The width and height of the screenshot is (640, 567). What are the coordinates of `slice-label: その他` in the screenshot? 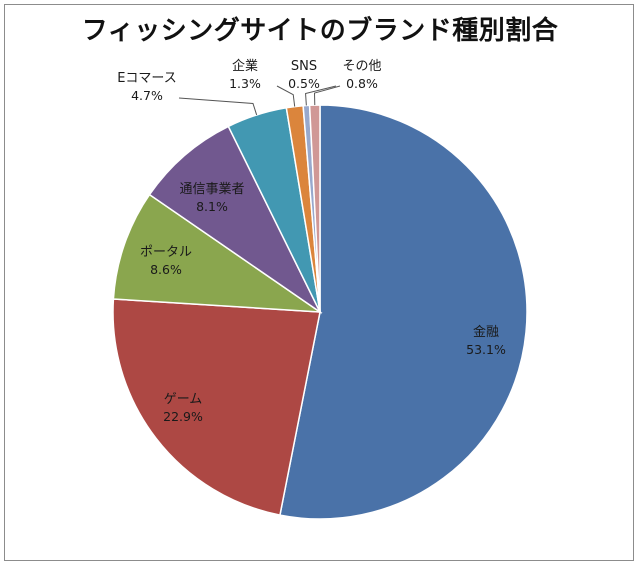 It's located at (361, 66).